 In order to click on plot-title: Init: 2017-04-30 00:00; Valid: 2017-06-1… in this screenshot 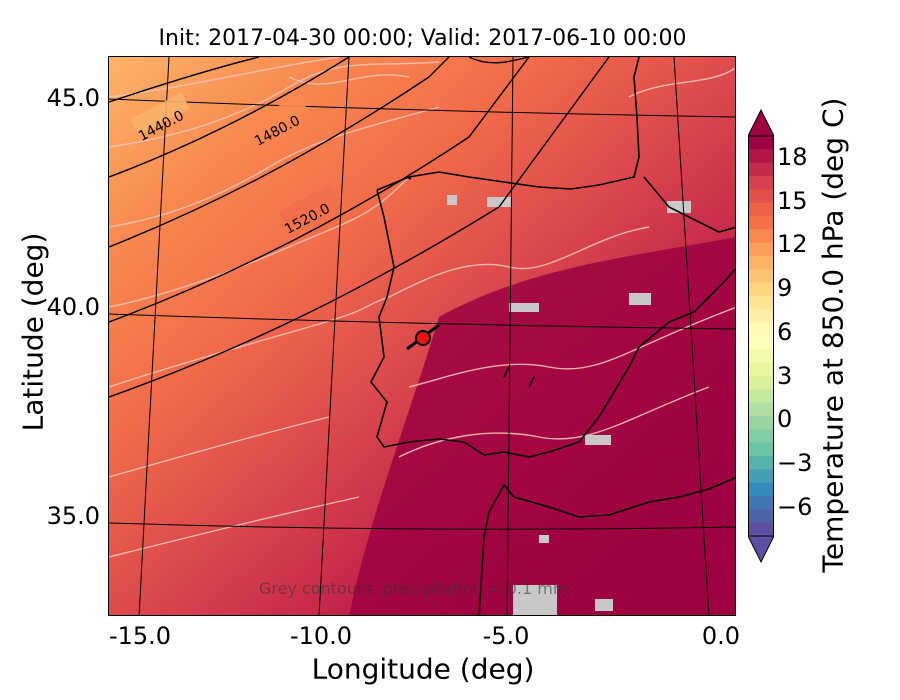, I will do `click(422, 38)`.